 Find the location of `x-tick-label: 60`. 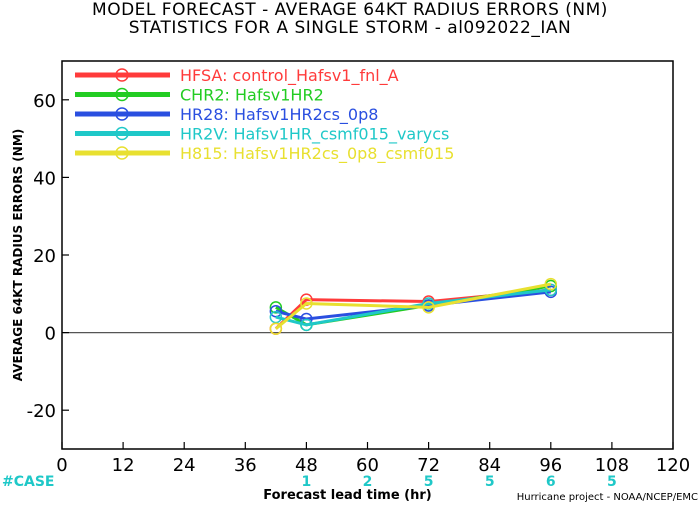

x-tick-label: 60 is located at coordinates (367, 465).